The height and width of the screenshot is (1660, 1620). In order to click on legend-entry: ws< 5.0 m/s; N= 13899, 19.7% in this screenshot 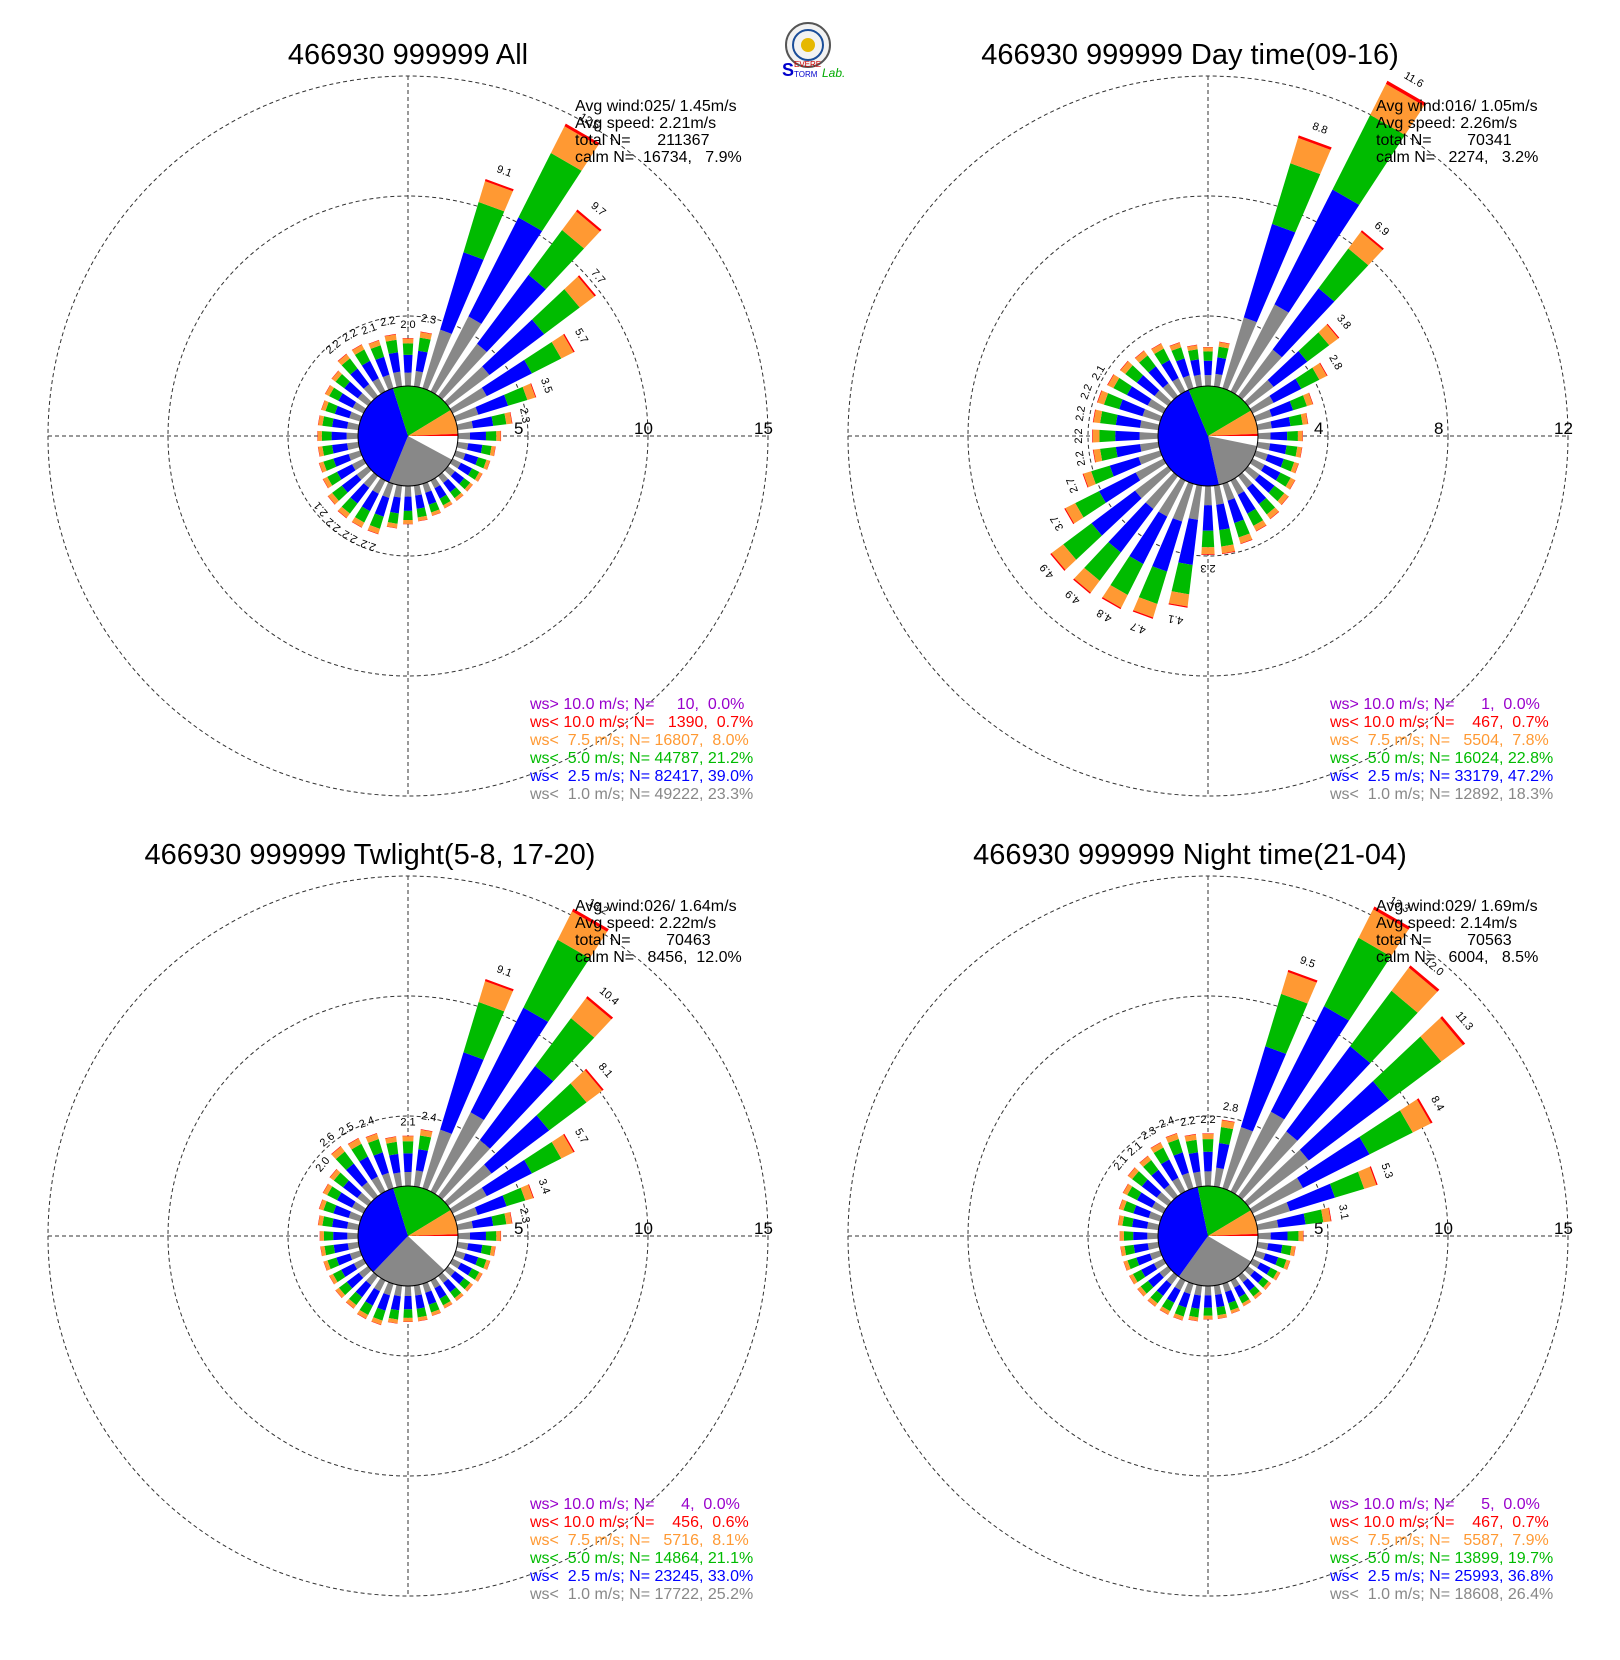, I will do `click(1441, 1558)`.